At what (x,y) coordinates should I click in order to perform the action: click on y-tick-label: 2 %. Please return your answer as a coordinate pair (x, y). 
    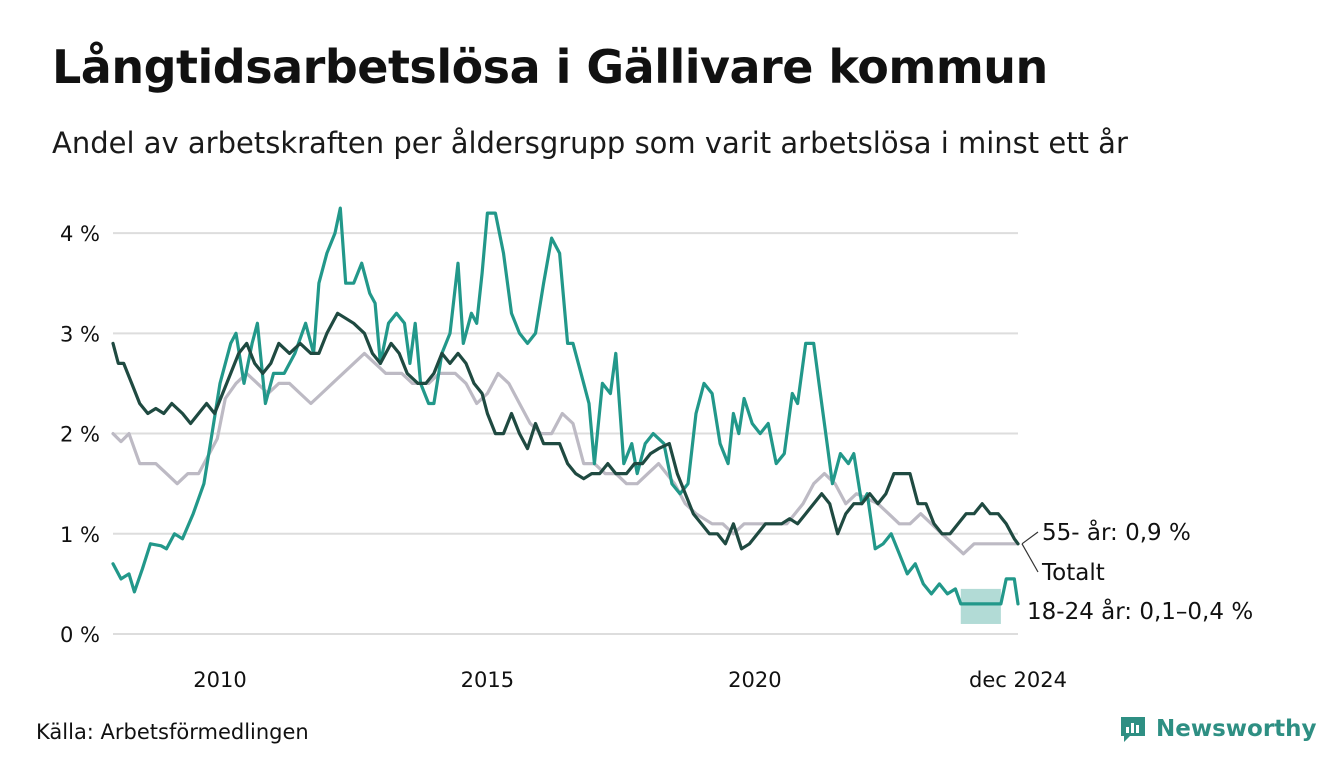
    Looking at the image, I should click on (80, 435).